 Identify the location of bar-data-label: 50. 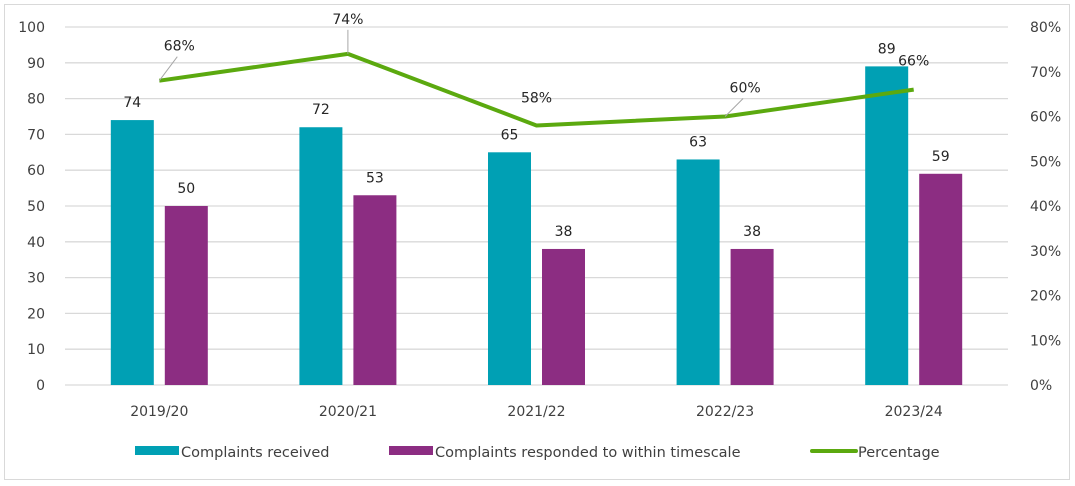
(186, 189).